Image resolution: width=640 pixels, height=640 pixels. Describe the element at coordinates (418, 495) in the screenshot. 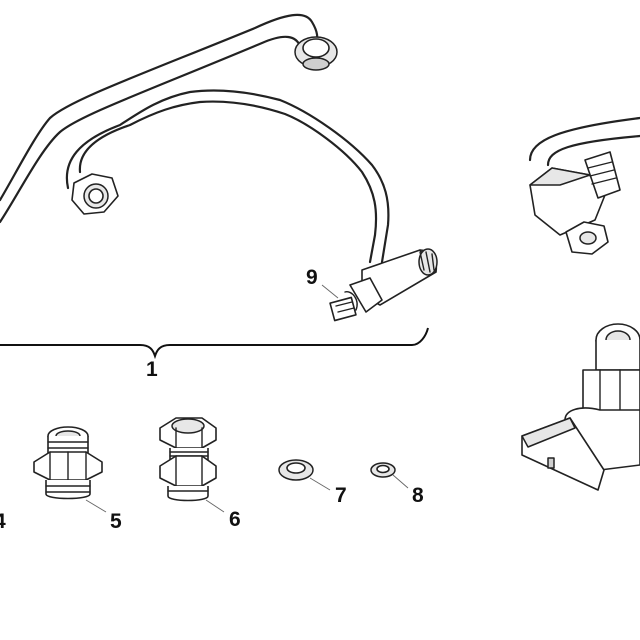

I see `callout-8: 8` at that location.